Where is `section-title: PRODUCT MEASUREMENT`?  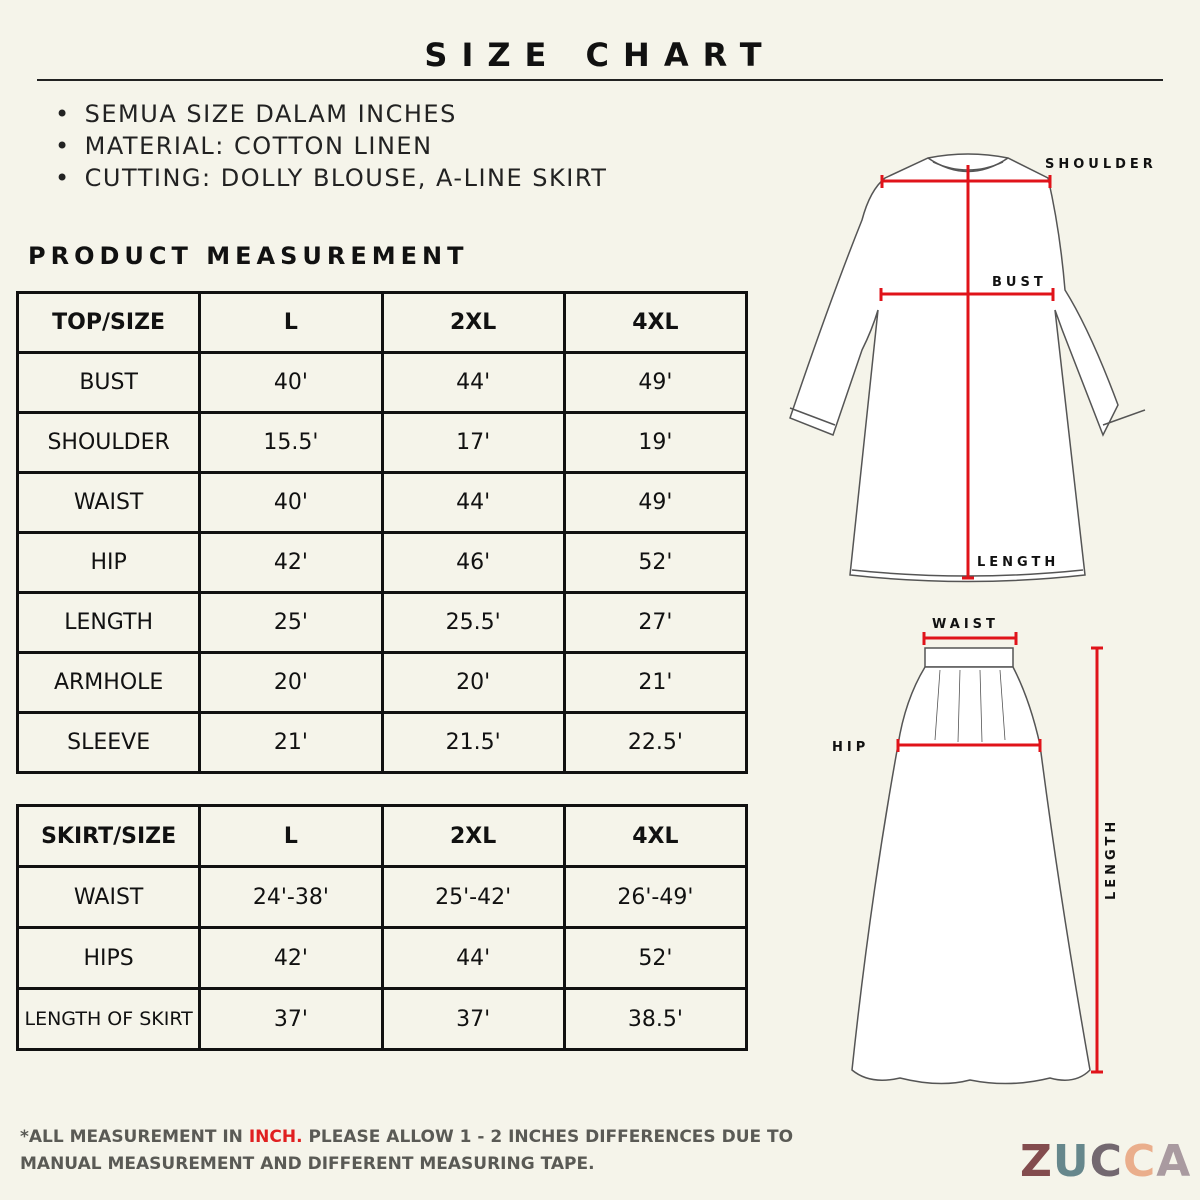 section-title: PRODUCT MEASUREMENT is located at coordinates (248, 256).